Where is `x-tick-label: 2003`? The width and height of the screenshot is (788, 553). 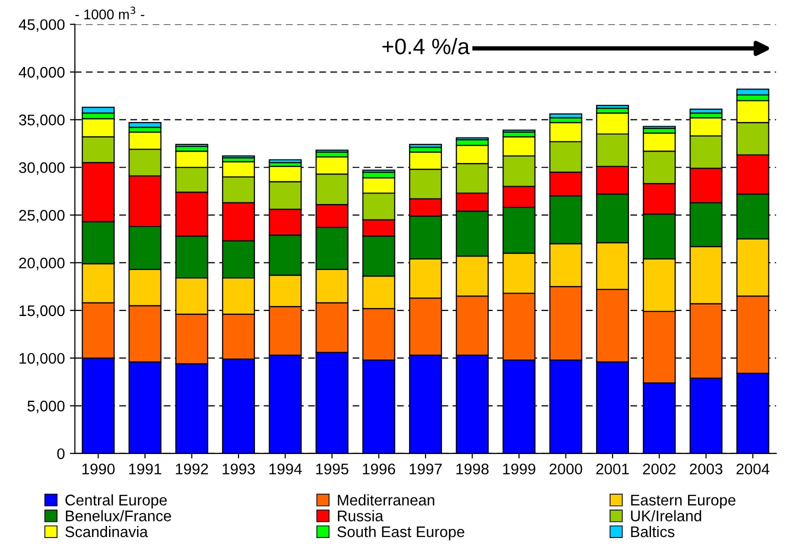
x-tick-label: 2003 is located at coordinates (706, 469).